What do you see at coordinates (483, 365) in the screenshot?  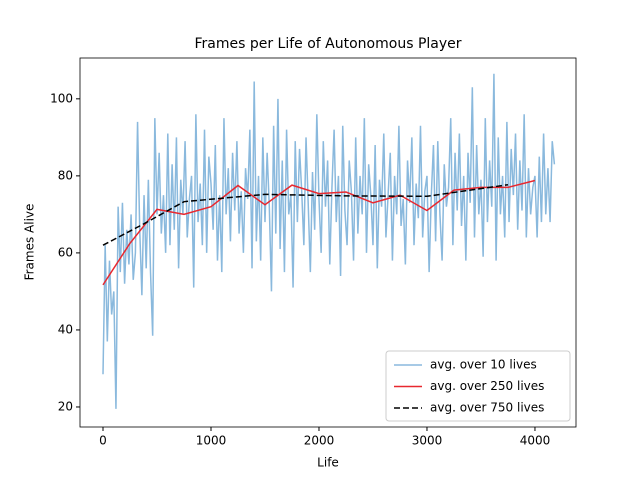 I see `legend-label: avg. over 10 lives` at bounding box center [483, 365].